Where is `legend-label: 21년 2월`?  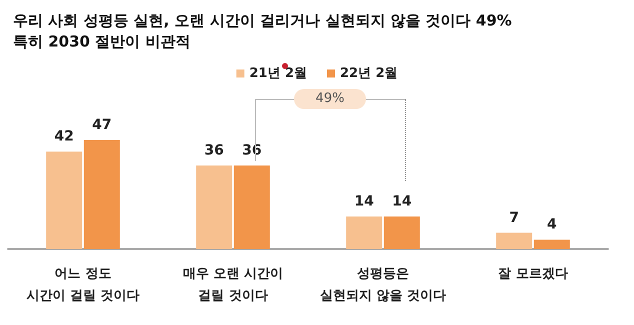
legend-label: 21년 2월 is located at coordinates (278, 73).